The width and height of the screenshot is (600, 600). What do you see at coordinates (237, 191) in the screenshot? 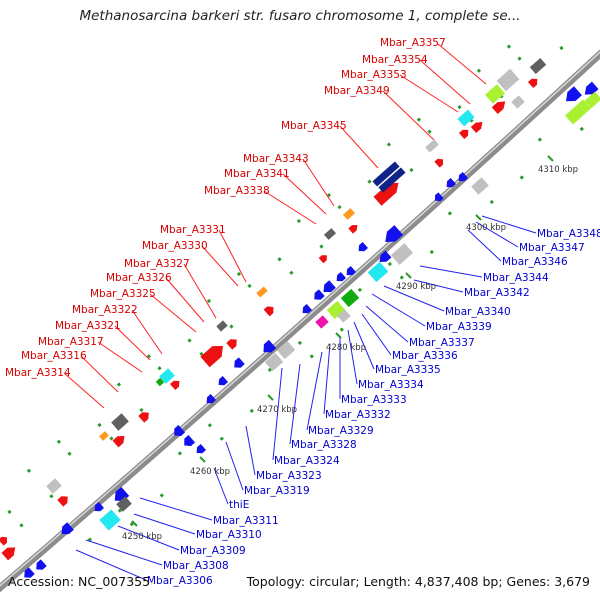
I see `gene-label: Mbar_A3338` at bounding box center [237, 191].